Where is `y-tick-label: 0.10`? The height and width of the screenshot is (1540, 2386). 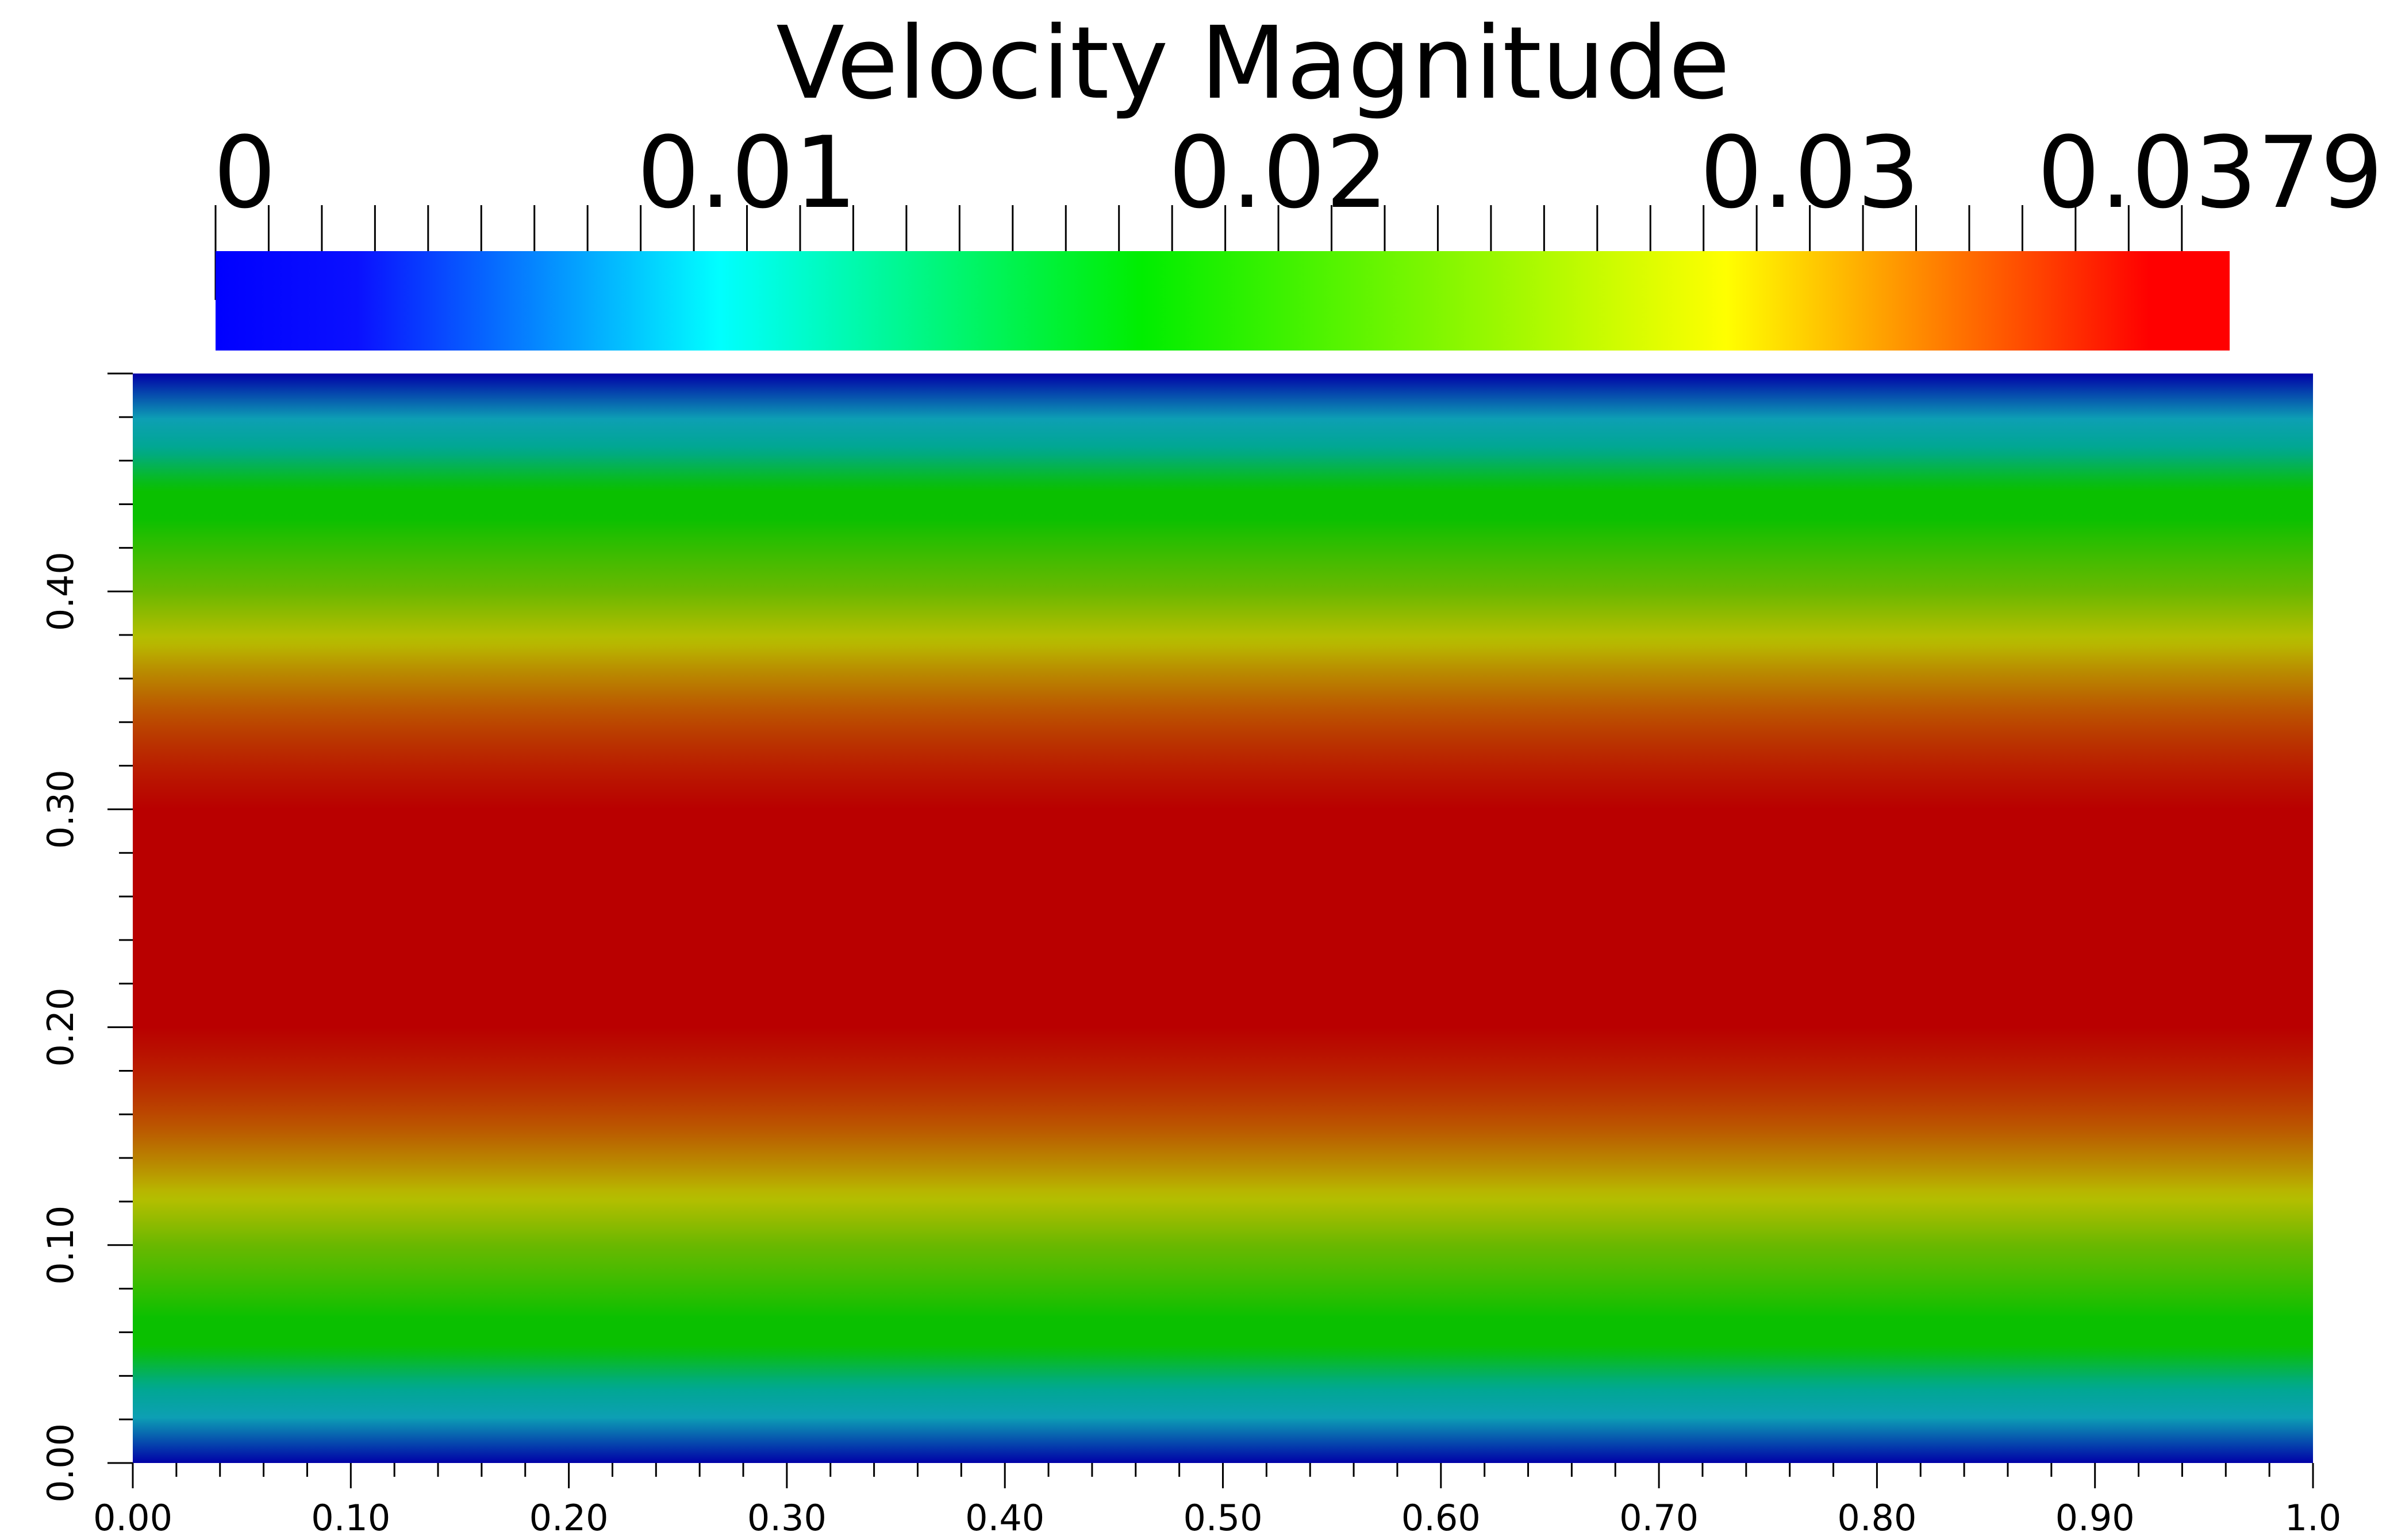
y-tick-label: 0.10 is located at coordinates (61, 1245).